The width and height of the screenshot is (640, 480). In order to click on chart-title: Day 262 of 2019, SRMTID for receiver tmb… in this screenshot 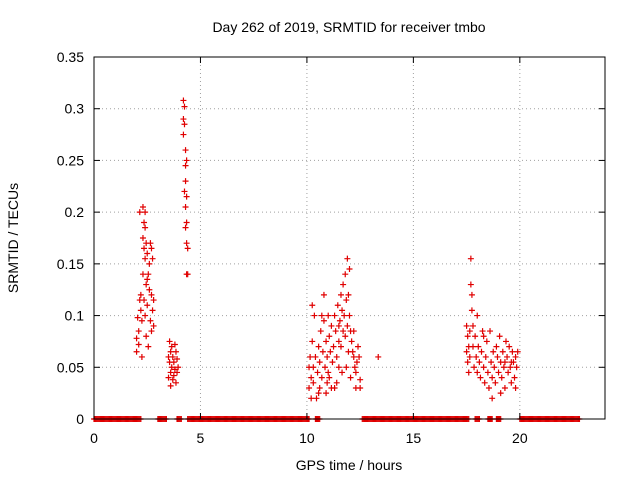, I will do `click(348, 27)`.